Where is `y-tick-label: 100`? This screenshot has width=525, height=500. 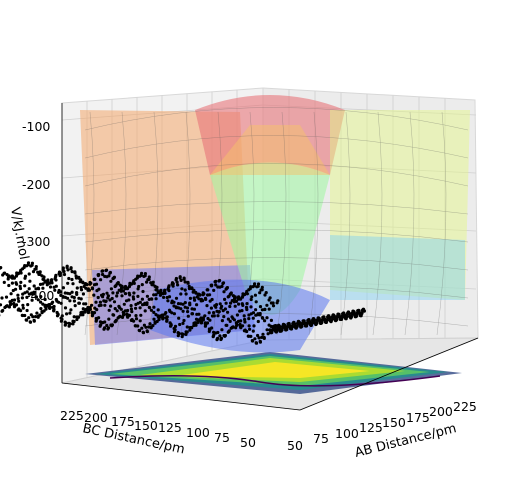 y-tick-label: 100 is located at coordinates (198, 432).